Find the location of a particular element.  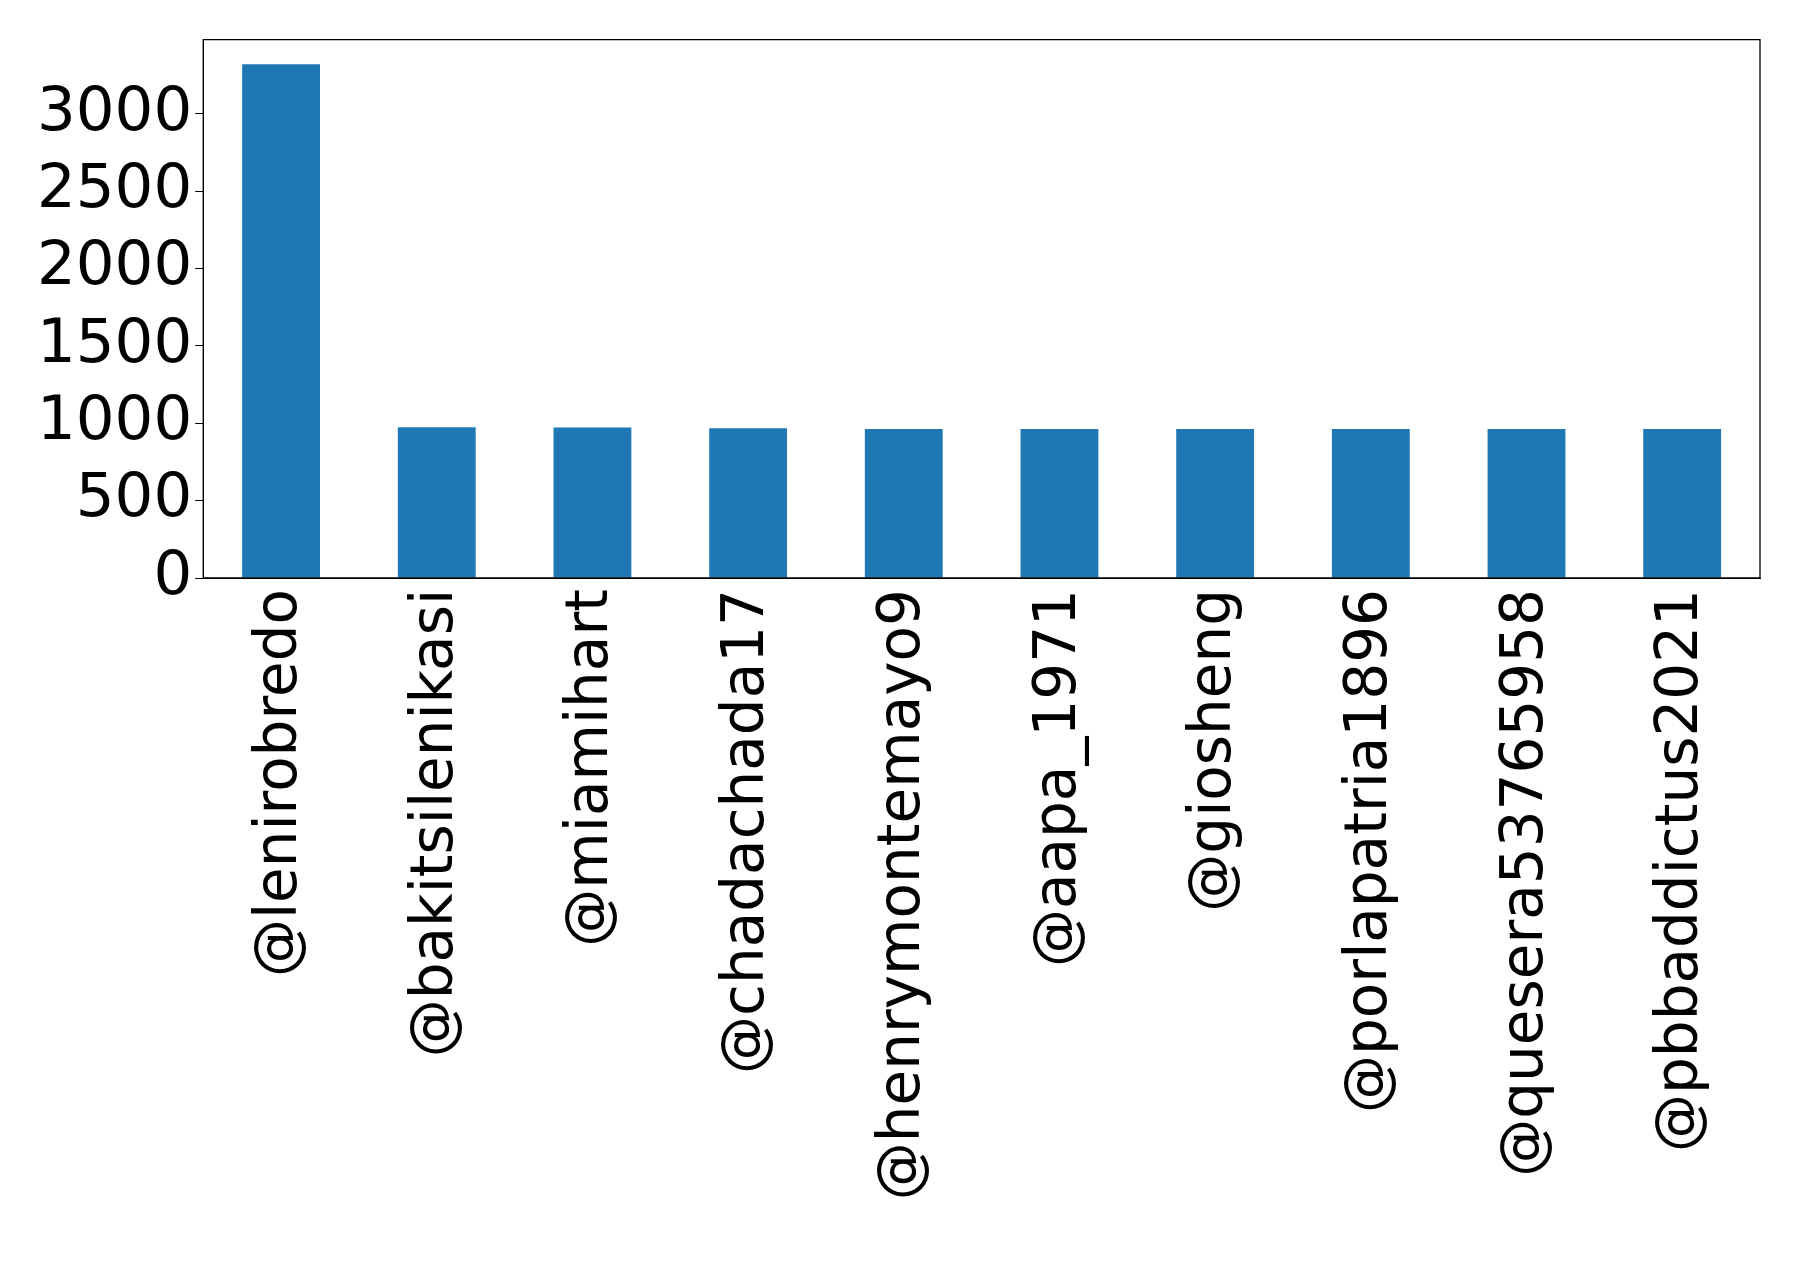

x-tick-label: @chadachada17 is located at coordinates (743, 831).